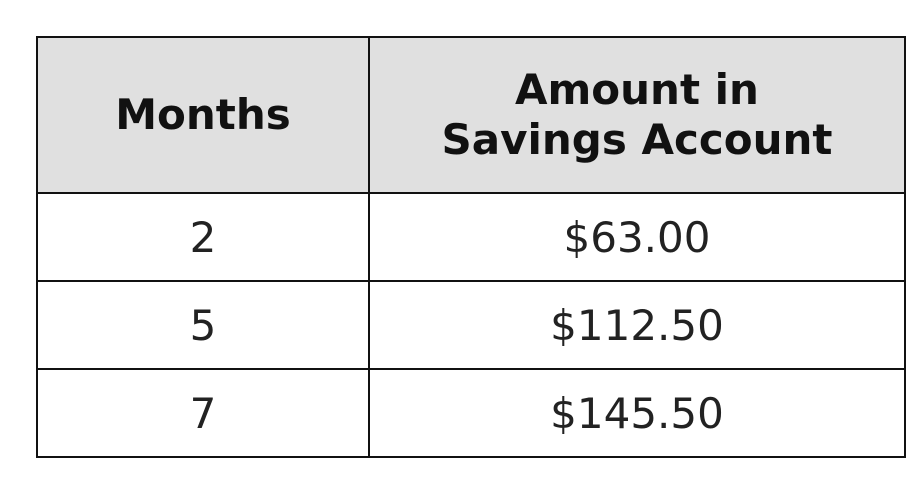 The height and width of the screenshot is (488, 924). Describe the element at coordinates (203, 413) in the screenshot. I see `cell-months: 7` at that location.